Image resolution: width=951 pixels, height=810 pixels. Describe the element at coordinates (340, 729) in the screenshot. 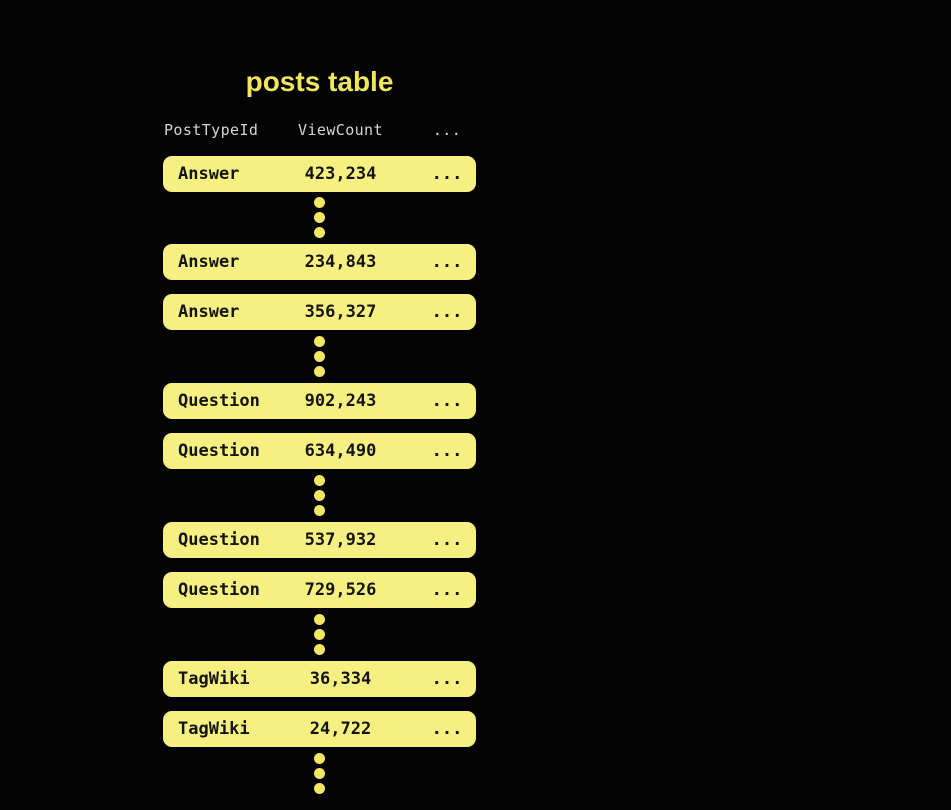

I see `view-count-cell: 24,722` at that location.